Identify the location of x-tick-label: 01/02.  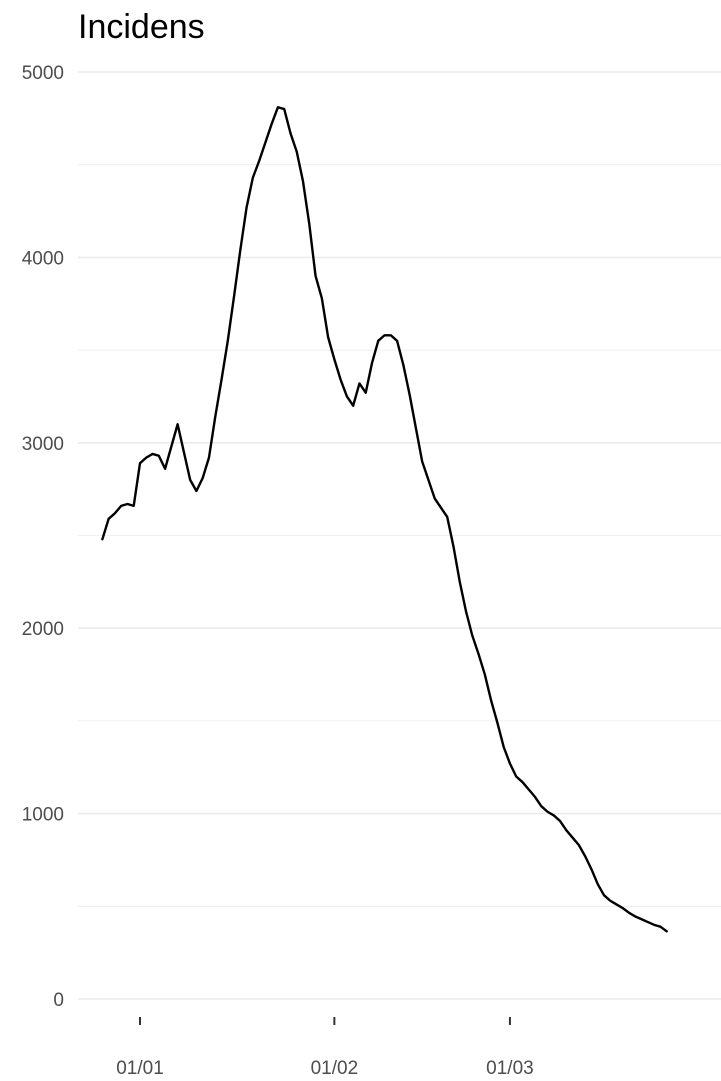
(335, 1068).